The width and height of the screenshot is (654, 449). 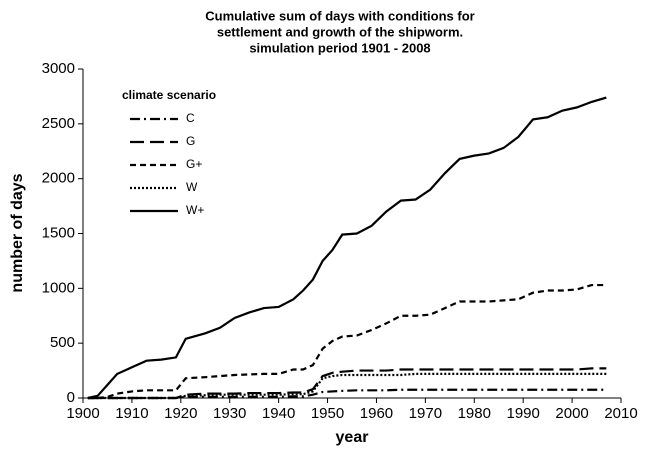 I want to click on x-tick-label: 1960, so click(x=376, y=413).